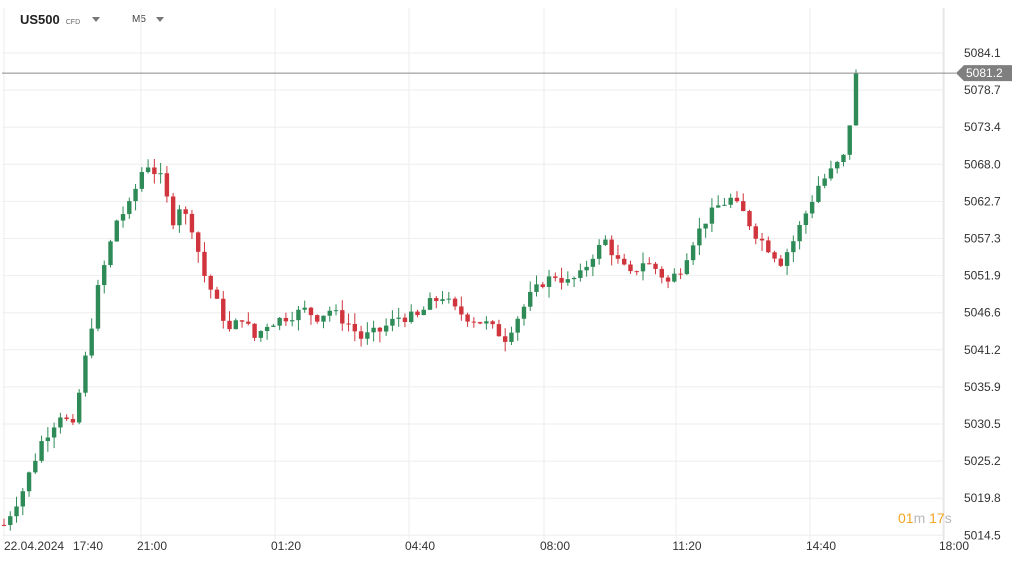  I want to click on countdown-minutes-unit: m, so click(919, 518).